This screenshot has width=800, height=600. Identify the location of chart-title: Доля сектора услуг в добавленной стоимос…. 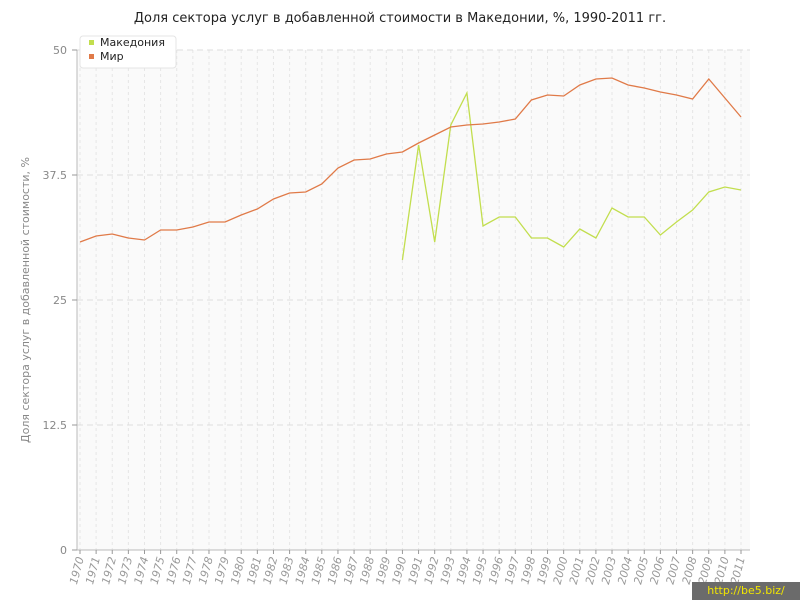
(400, 18).